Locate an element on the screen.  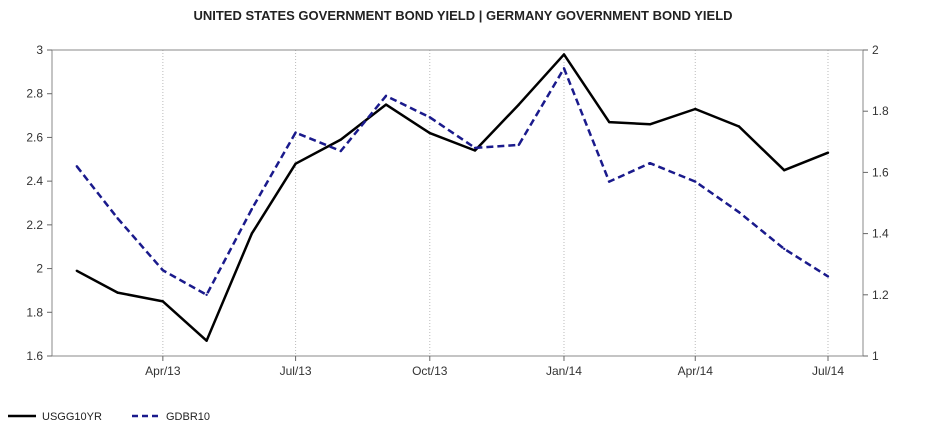
x-tick-label: Apr/13 is located at coordinates (163, 371).